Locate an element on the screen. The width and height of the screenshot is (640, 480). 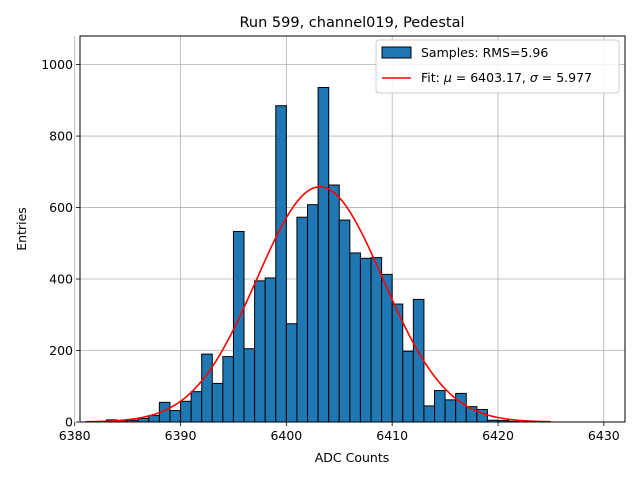
y-axis: 0 200 400 600 800 1000 is located at coordinates (60, 243).